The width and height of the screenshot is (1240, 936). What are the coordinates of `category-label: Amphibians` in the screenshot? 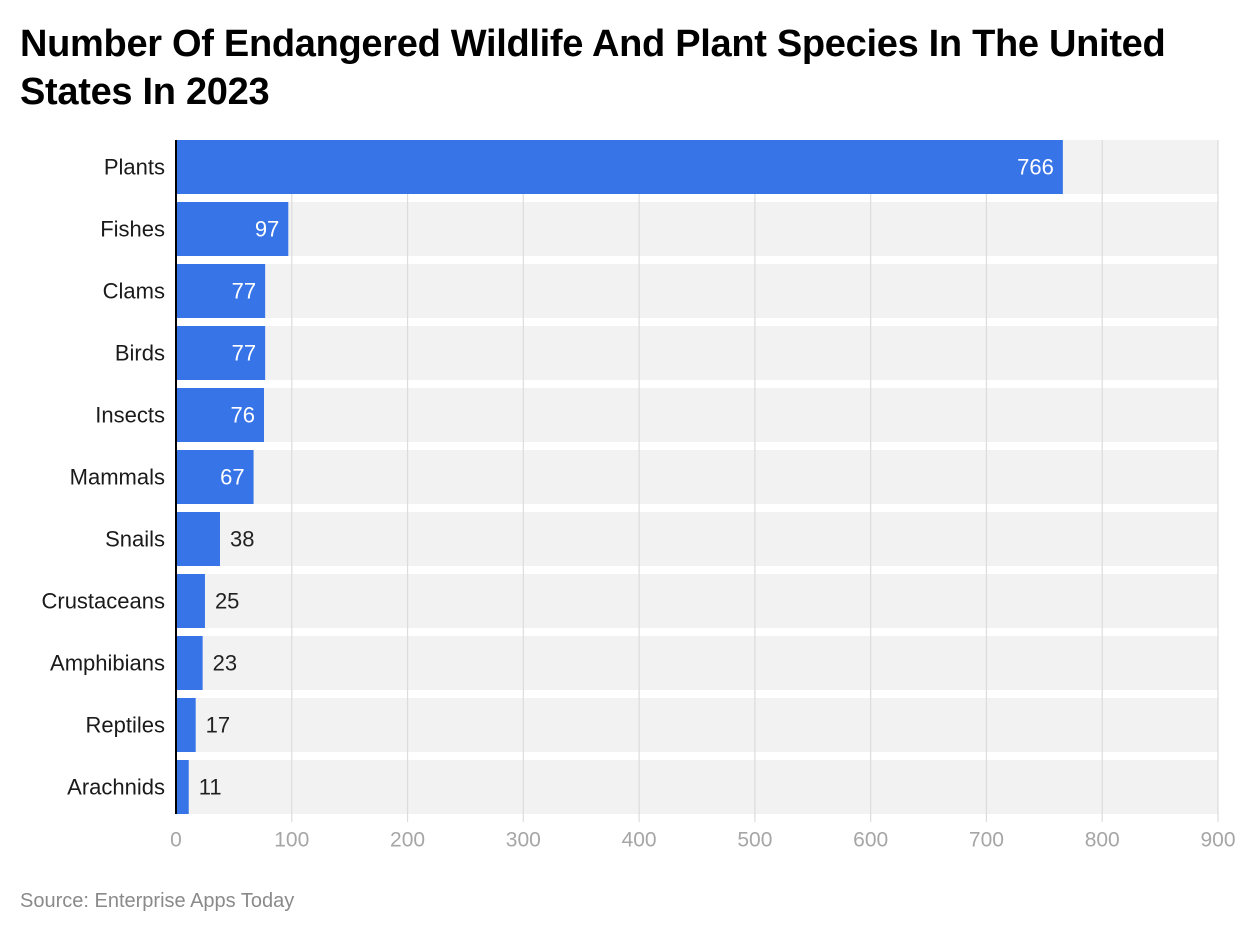 It's located at (107, 663).